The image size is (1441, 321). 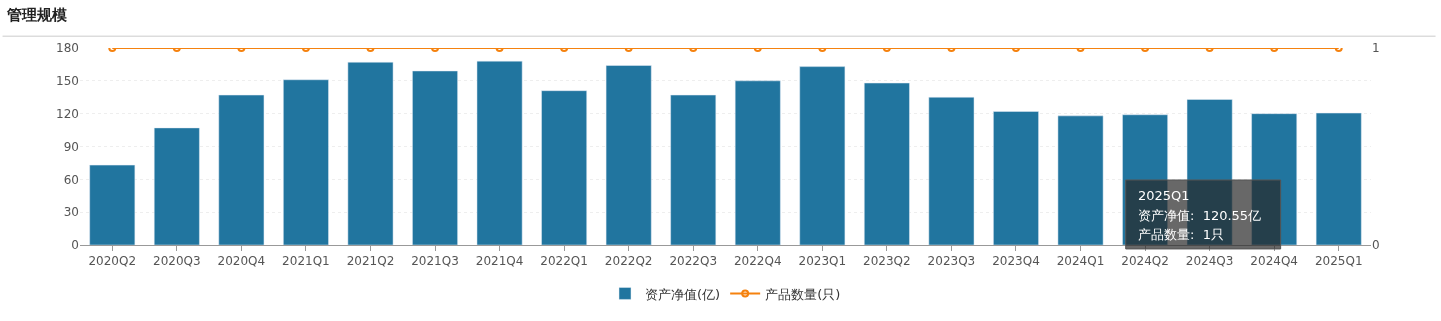 What do you see at coordinates (1145, 261) in the screenshot?
I see `x-tick-label: 2024Q2` at bounding box center [1145, 261].